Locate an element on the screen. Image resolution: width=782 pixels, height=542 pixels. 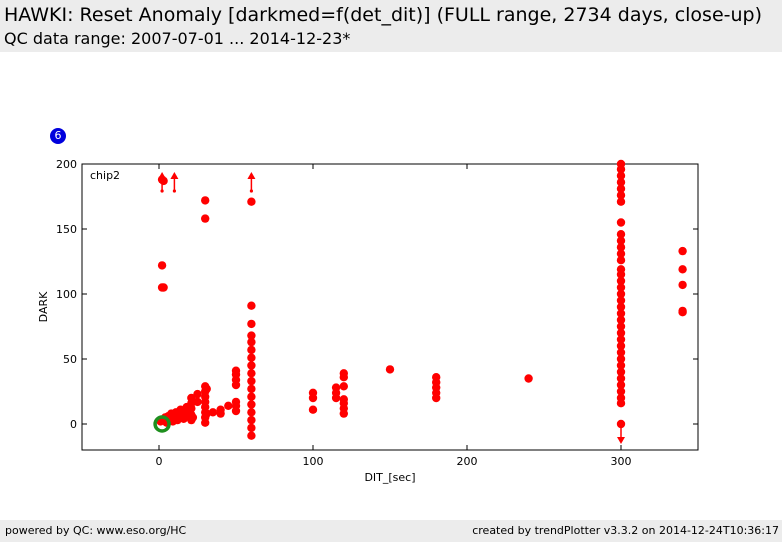
y-tick-label: 200 is located at coordinates (66, 164).